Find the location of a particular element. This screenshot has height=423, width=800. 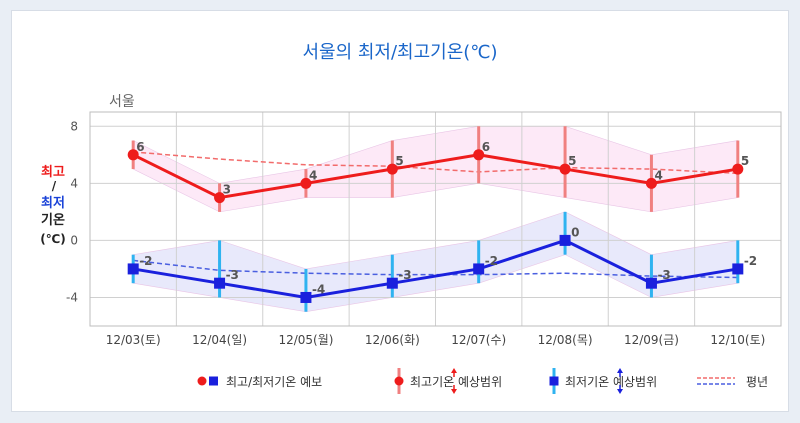

region-label: 서울 is located at coordinates (122, 102).